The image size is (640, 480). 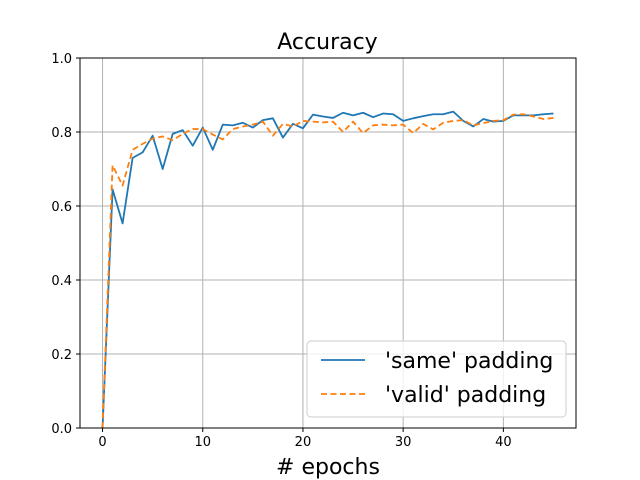 I want to click on y-tick-label: 0.2, so click(x=61, y=355).